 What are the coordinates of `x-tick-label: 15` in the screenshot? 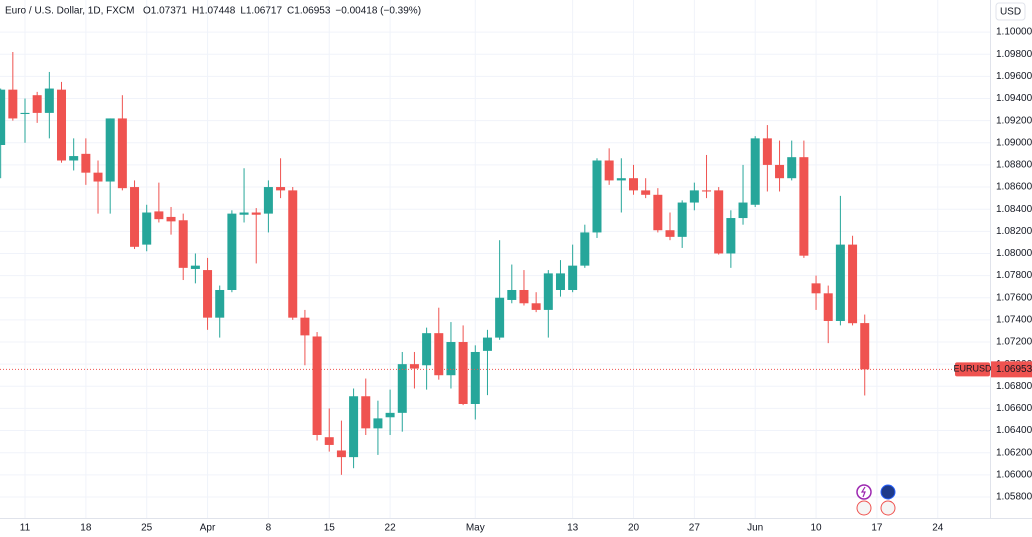 It's located at (330, 528).